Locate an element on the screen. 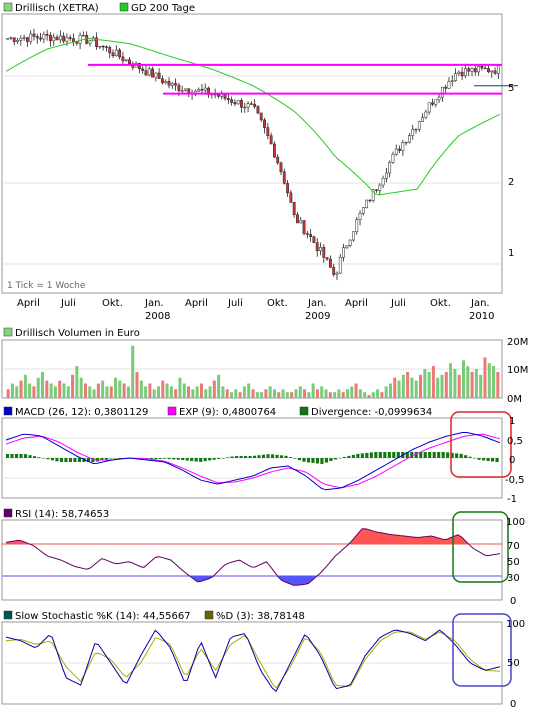 The width and height of the screenshot is (545, 710). volume-bars is located at coordinates (252, 371).